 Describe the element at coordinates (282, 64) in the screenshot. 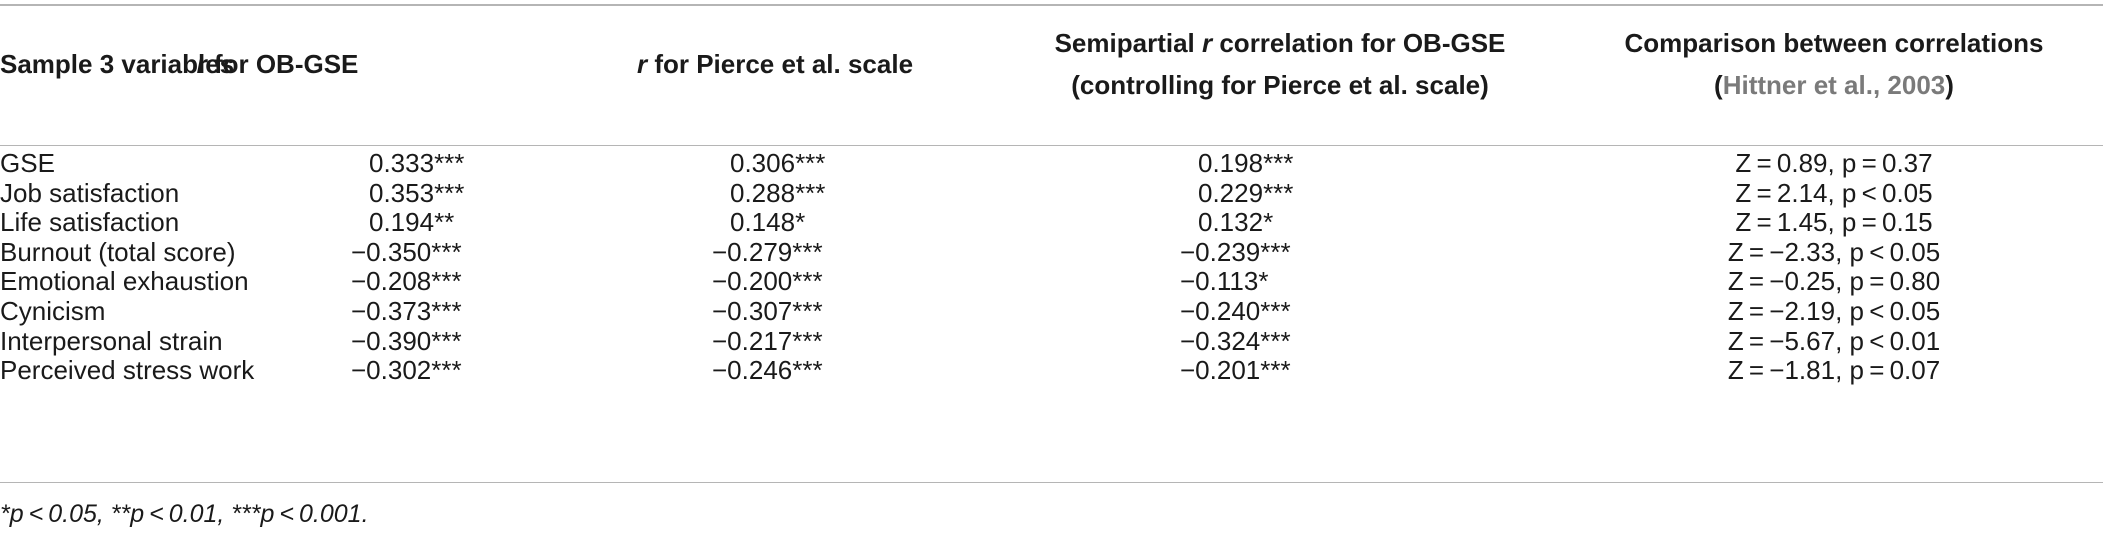

I see `header-r-ob-gse-label: for OB-GSE` at that location.